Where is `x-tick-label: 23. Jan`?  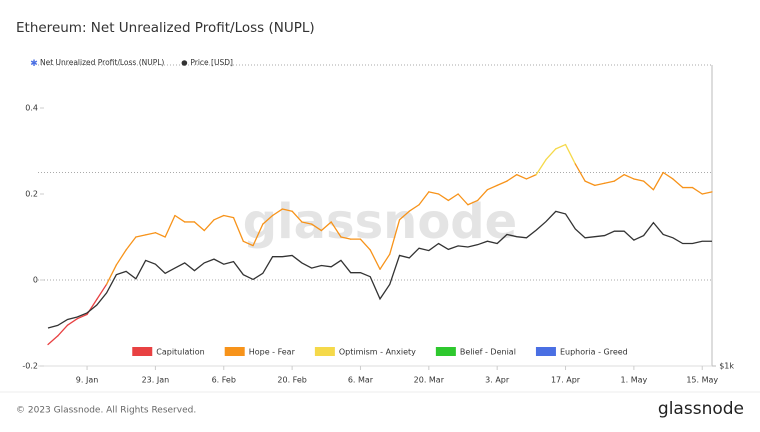 x-tick-label: 23. Jan is located at coordinates (156, 380).